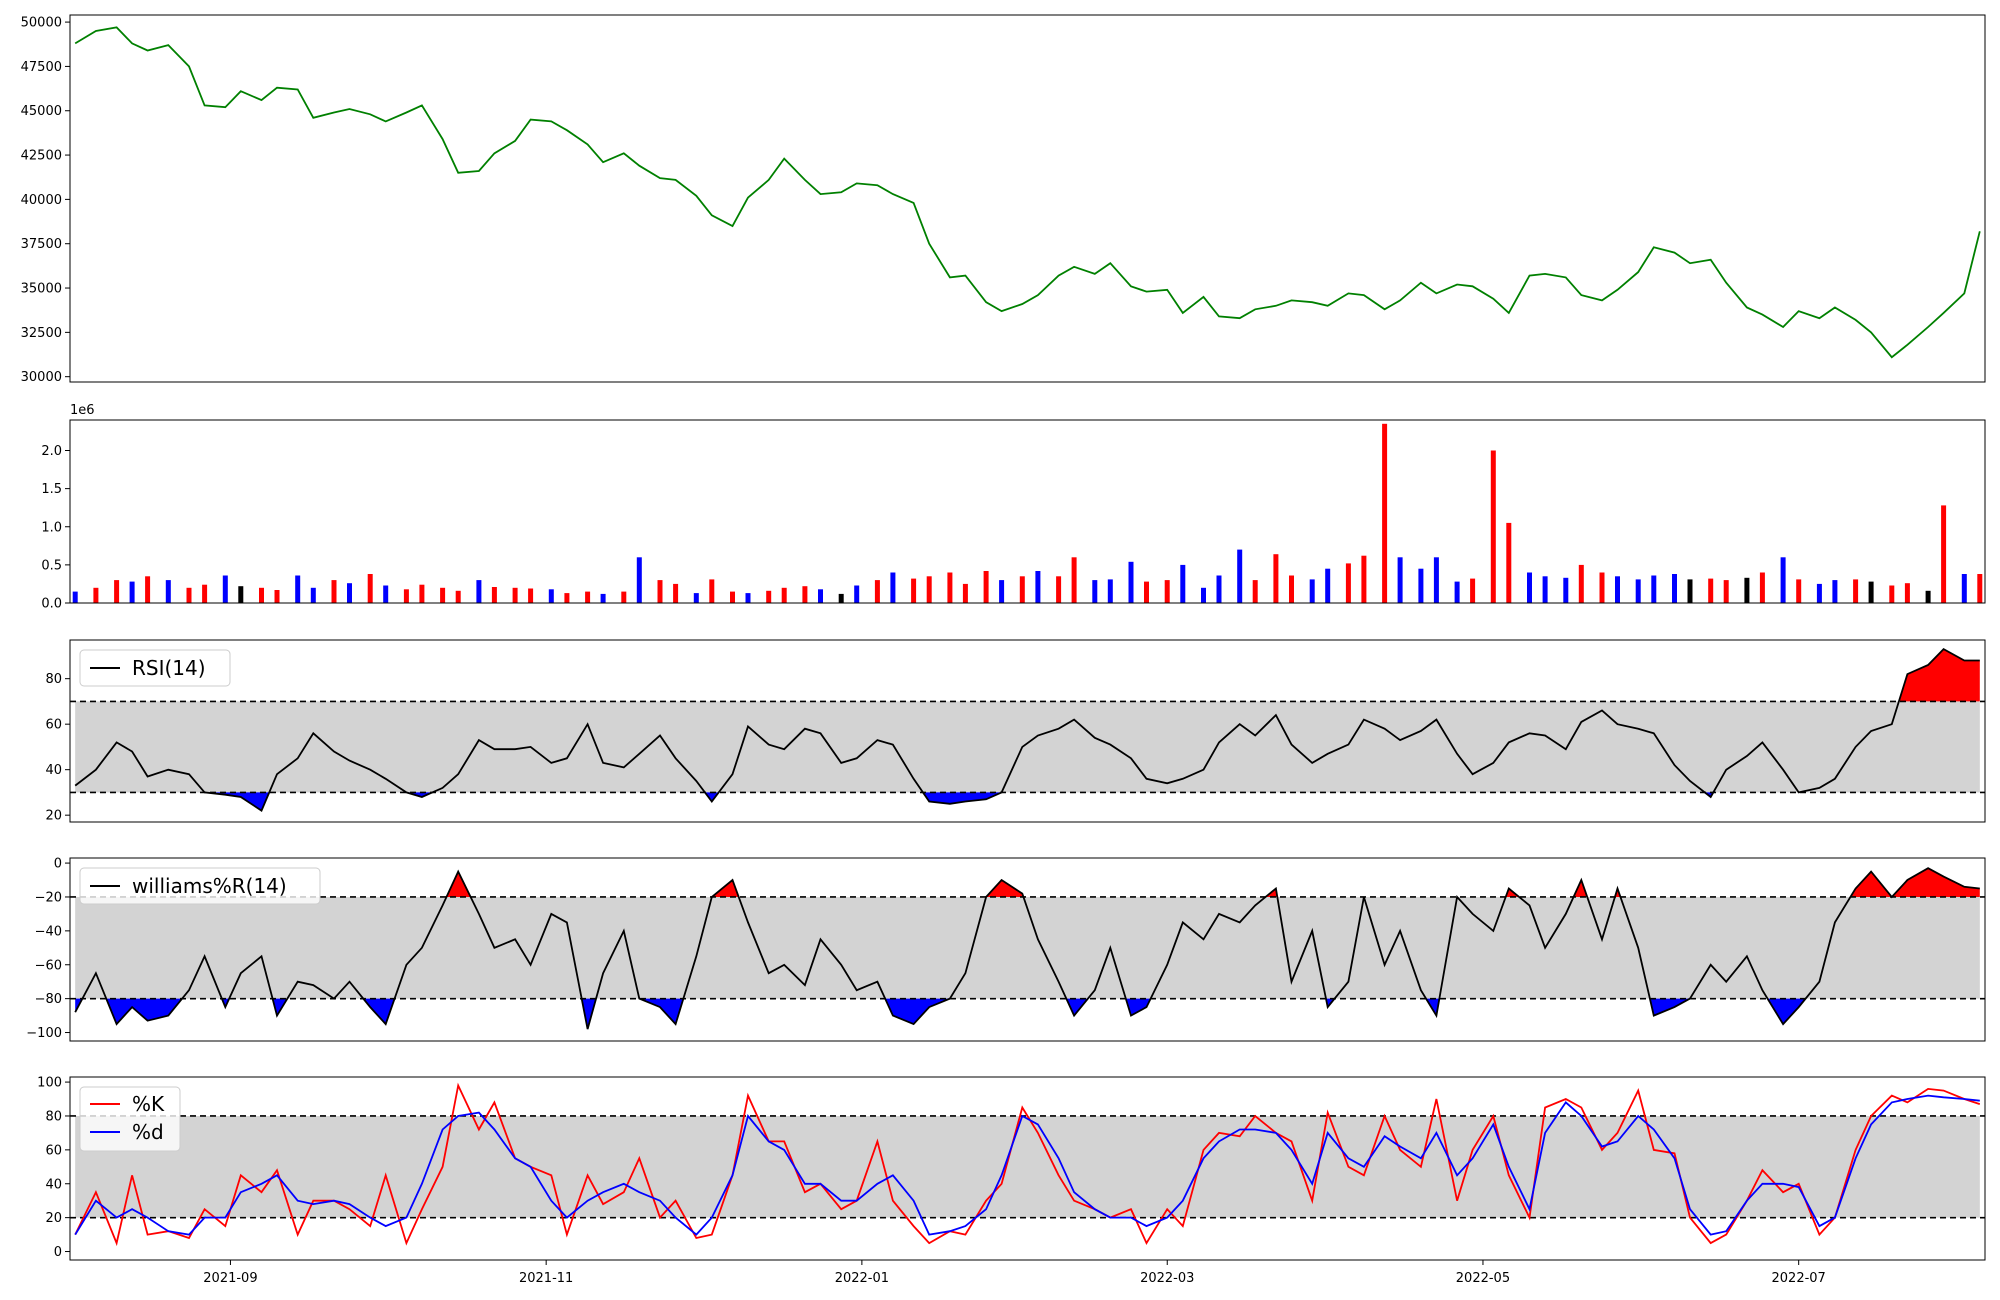 This screenshot has width=2000, height=1300. What do you see at coordinates (53, 1116) in the screenshot?
I see `stochastic-y-tick-label: 80` at bounding box center [53, 1116].